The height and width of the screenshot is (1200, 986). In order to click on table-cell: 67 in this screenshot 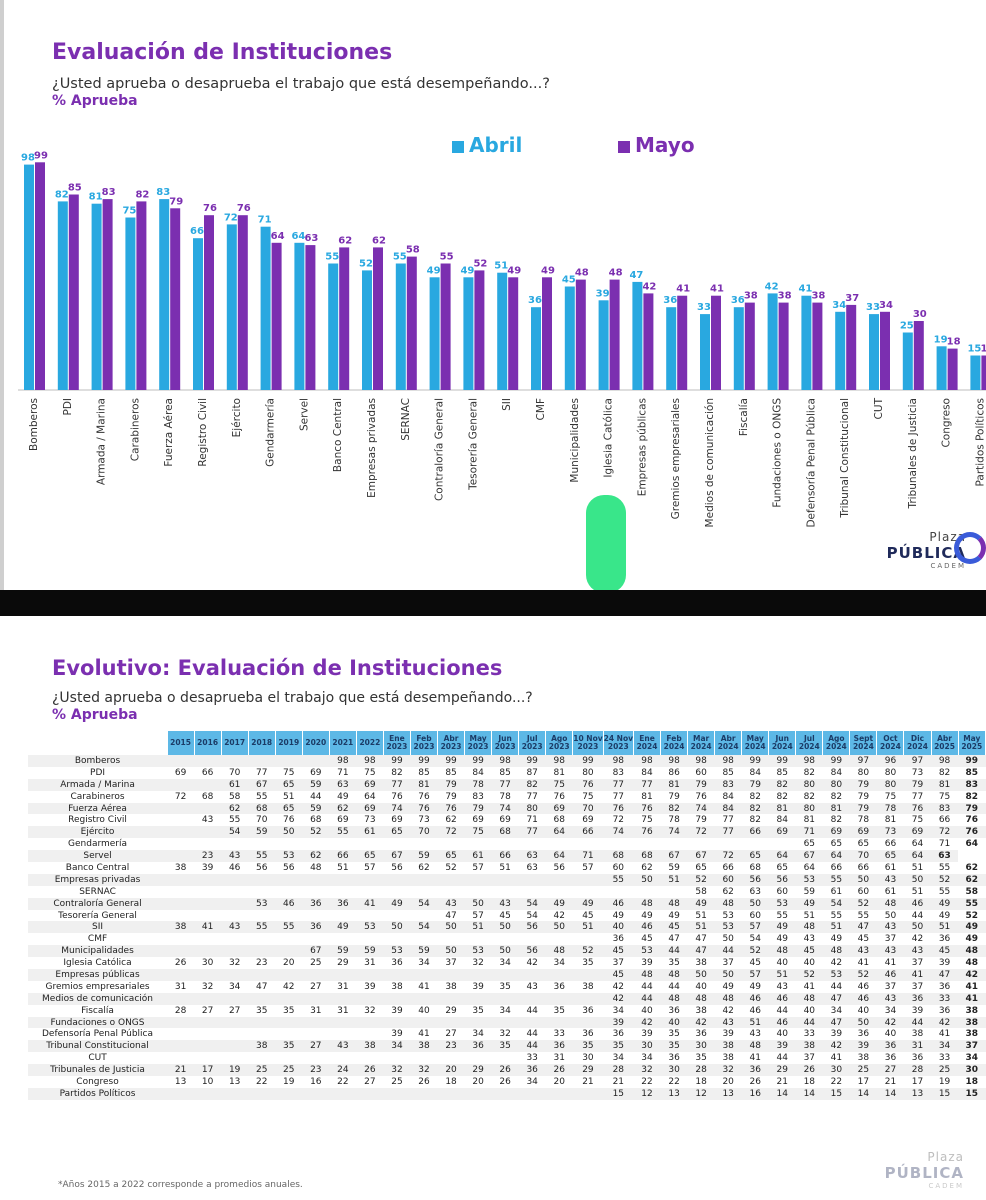, I will do `click(674, 856)`.